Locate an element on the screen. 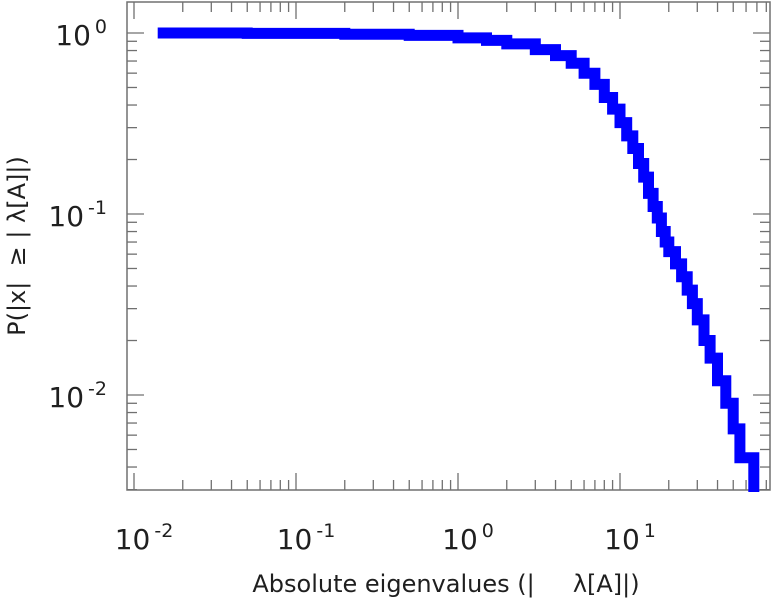 The width and height of the screenshot is (775, 600). y-tick-label: 10 -2 is located at coordinates (77, 396).